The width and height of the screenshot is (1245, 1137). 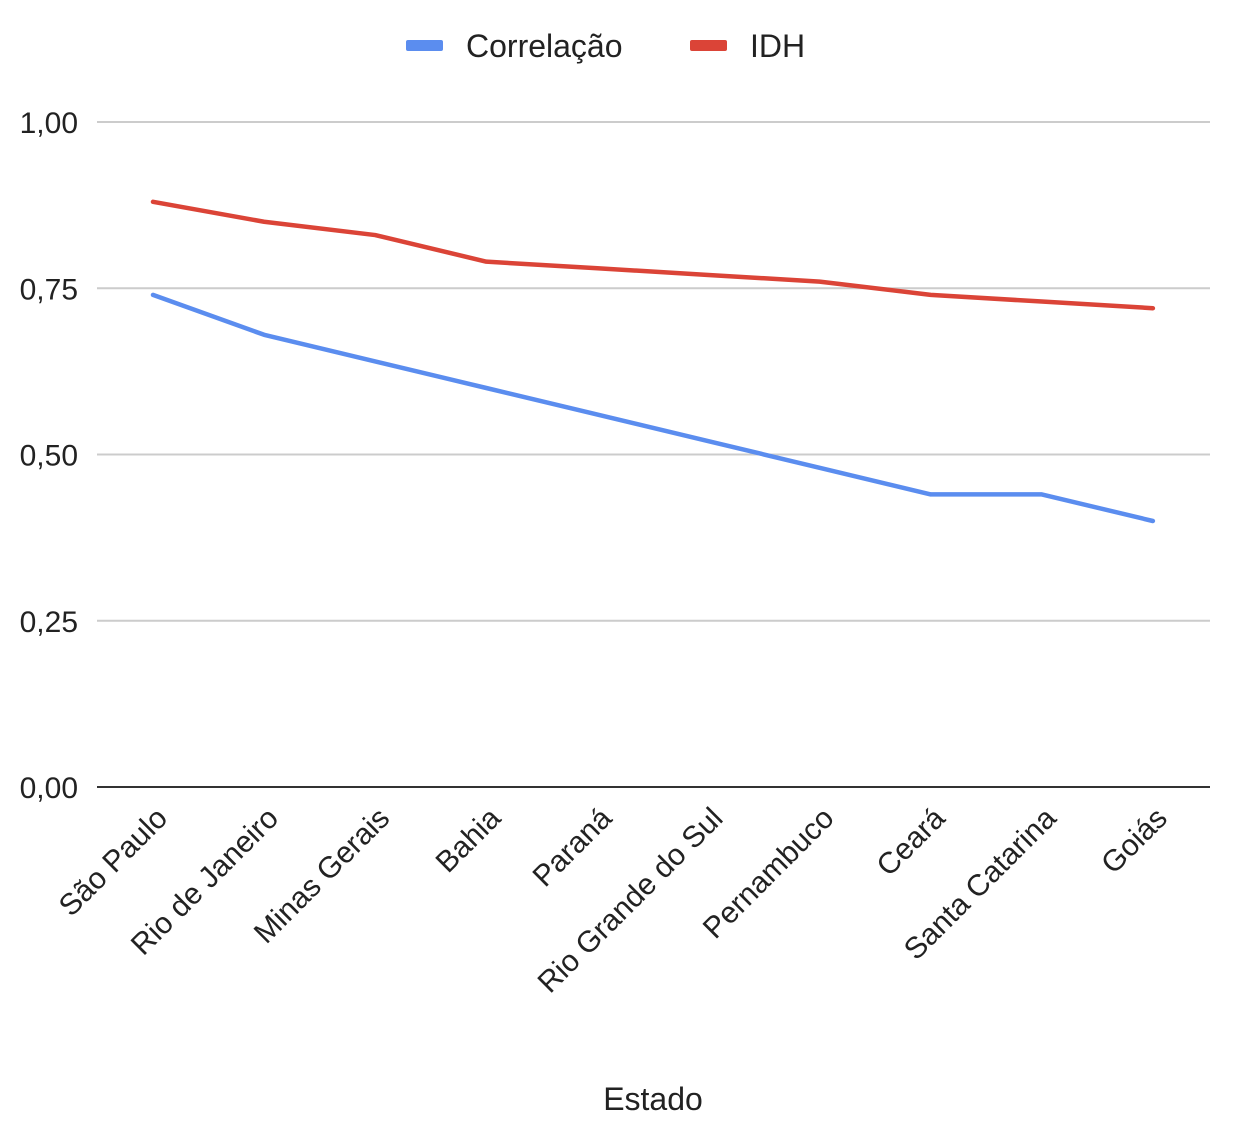 I want to click on legend-label: Correlação, so click(x=544, y=46).